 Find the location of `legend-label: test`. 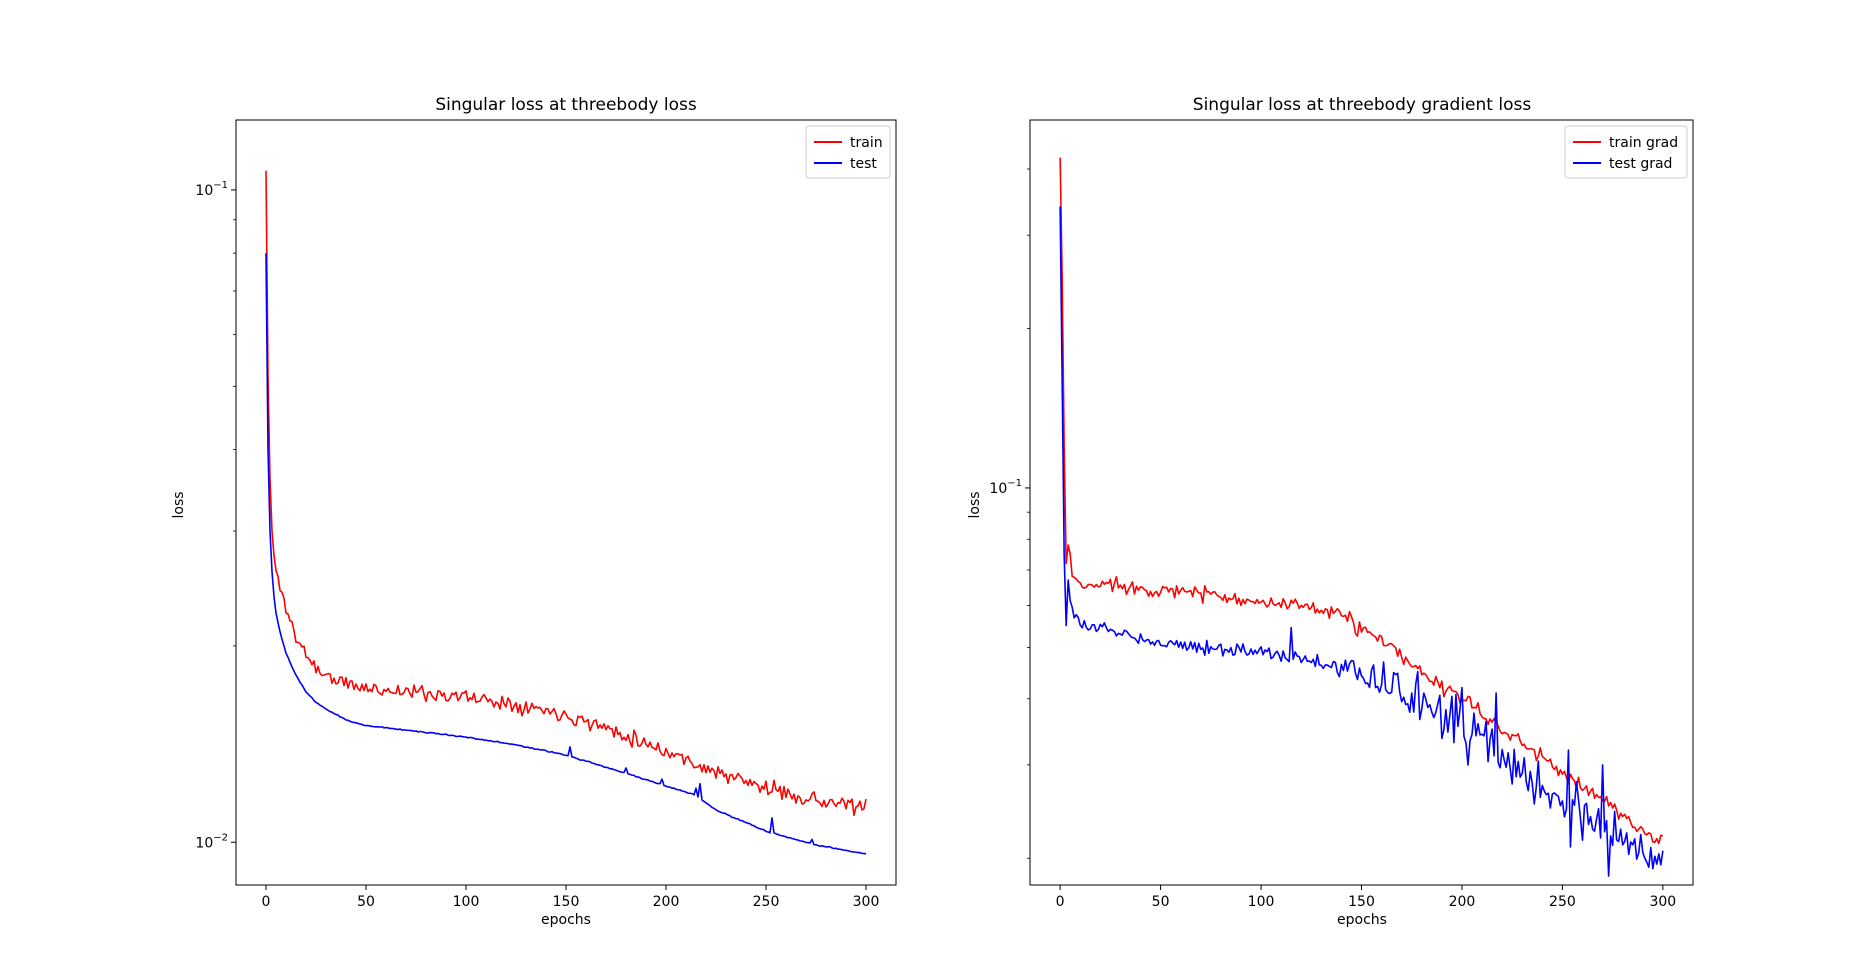

legend-label: test is located at coordinates (863, 164).